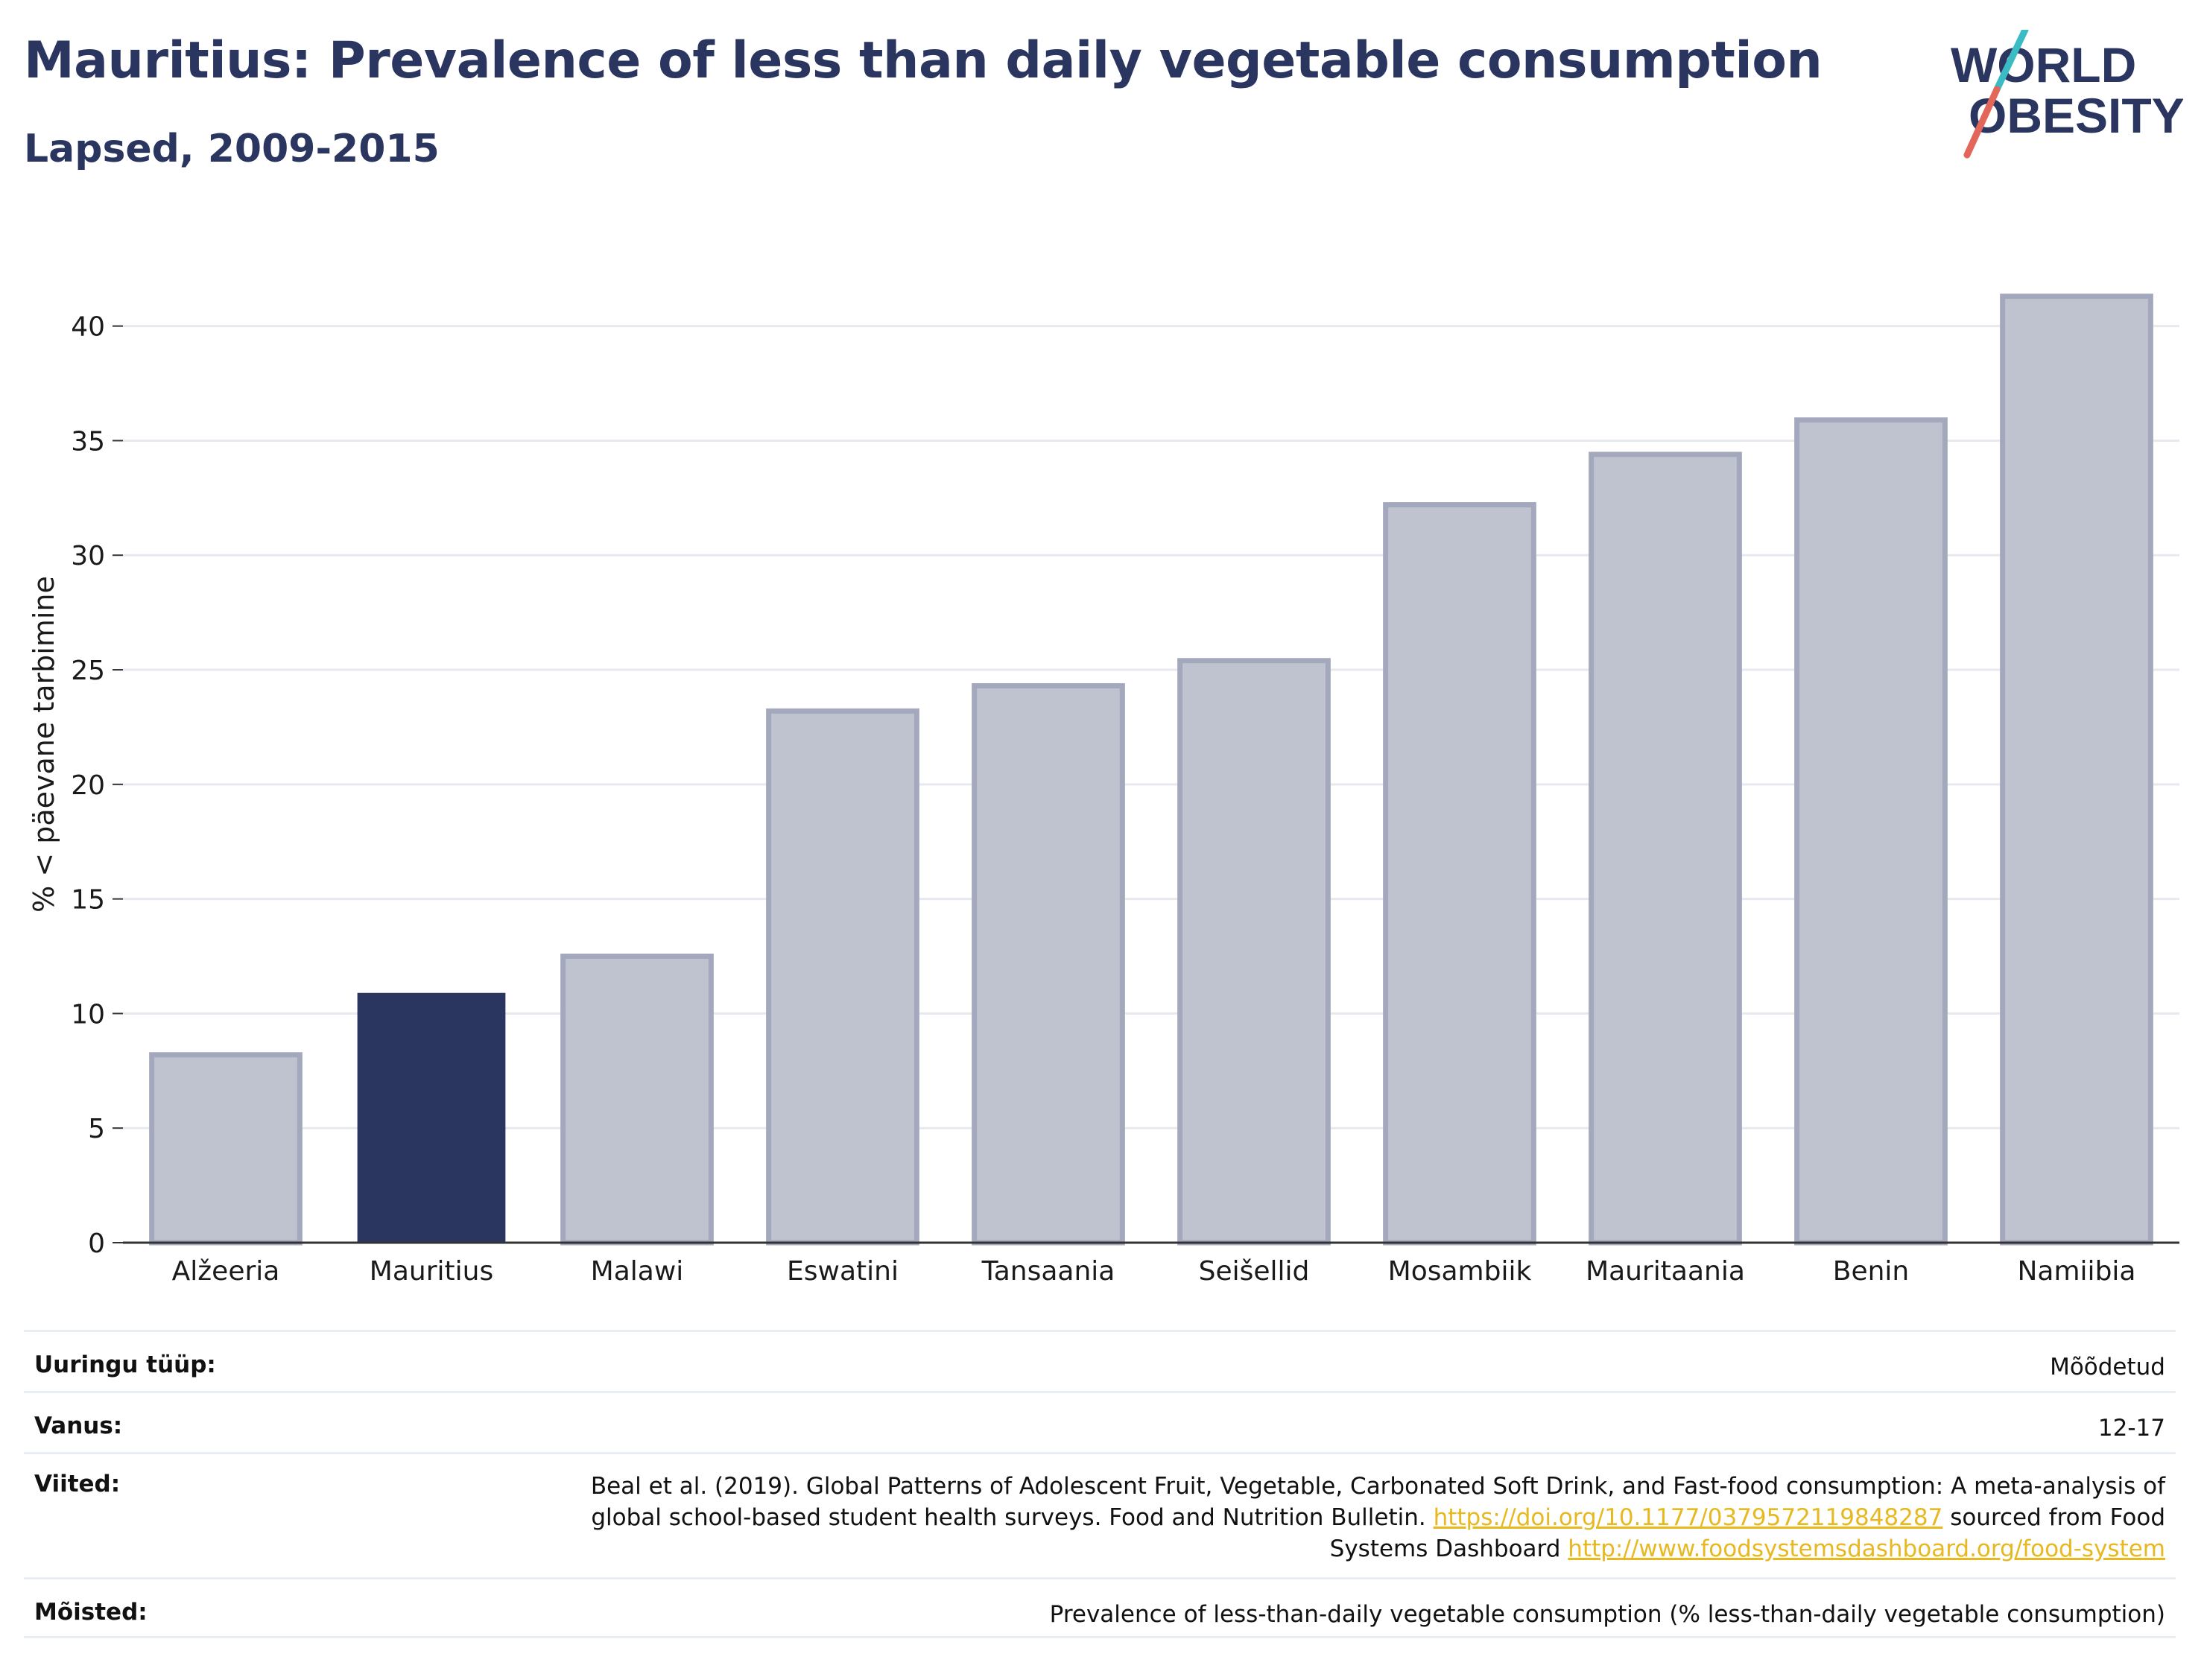  What do you see at coordinates (88, 785) in the screenshot?
I see `y-tick-label: 20` at bounding box center [88, 785].